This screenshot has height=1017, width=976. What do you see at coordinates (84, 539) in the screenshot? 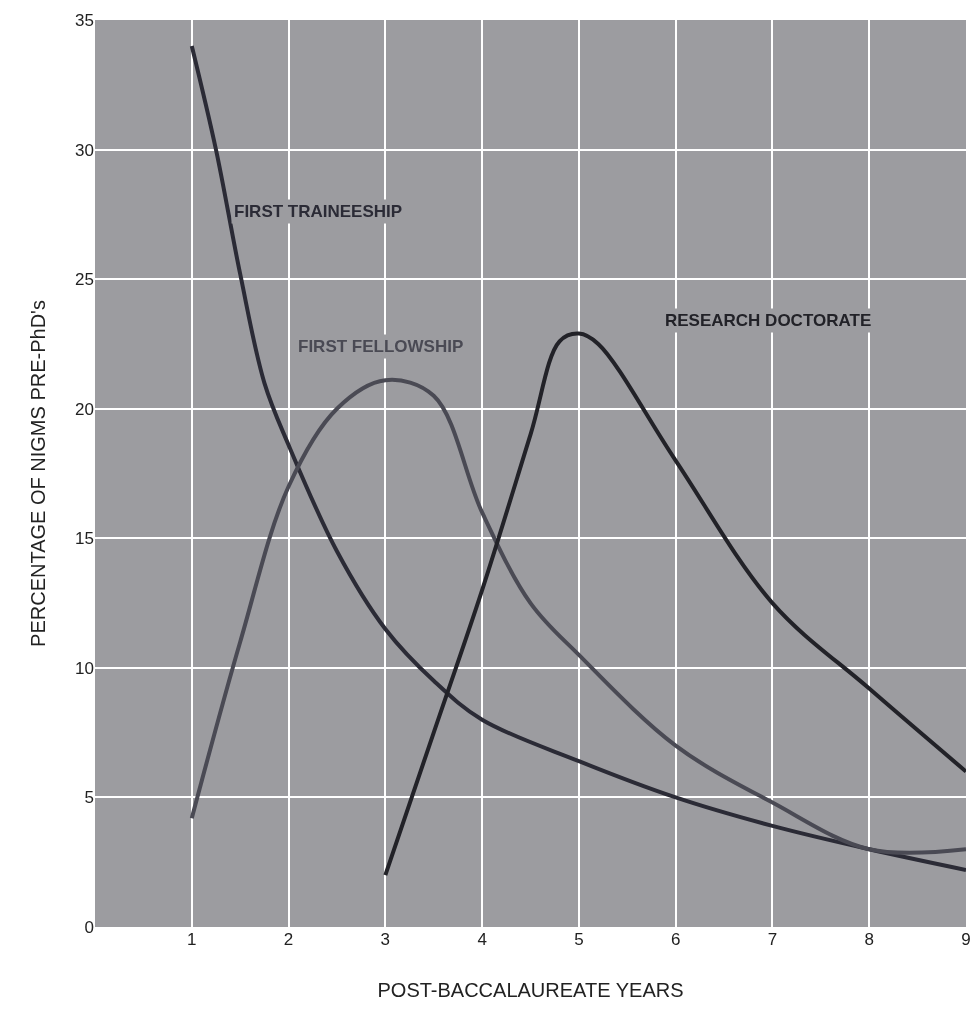
I see `y-tick-label: 15` at bounding box center [84, 539].